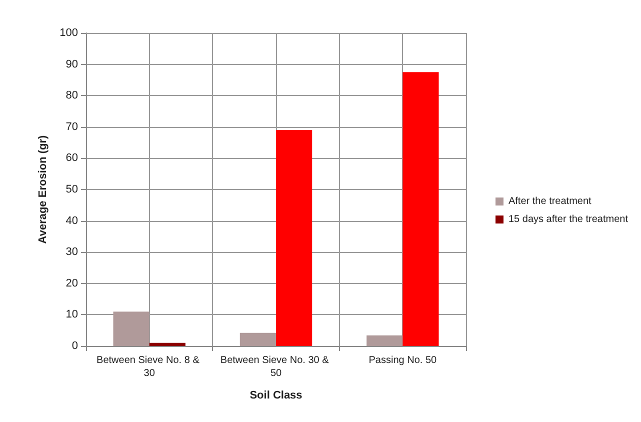 This screenshot has width=641, height=422. I want to click on y-tick-label: 70, so click(72, 126).